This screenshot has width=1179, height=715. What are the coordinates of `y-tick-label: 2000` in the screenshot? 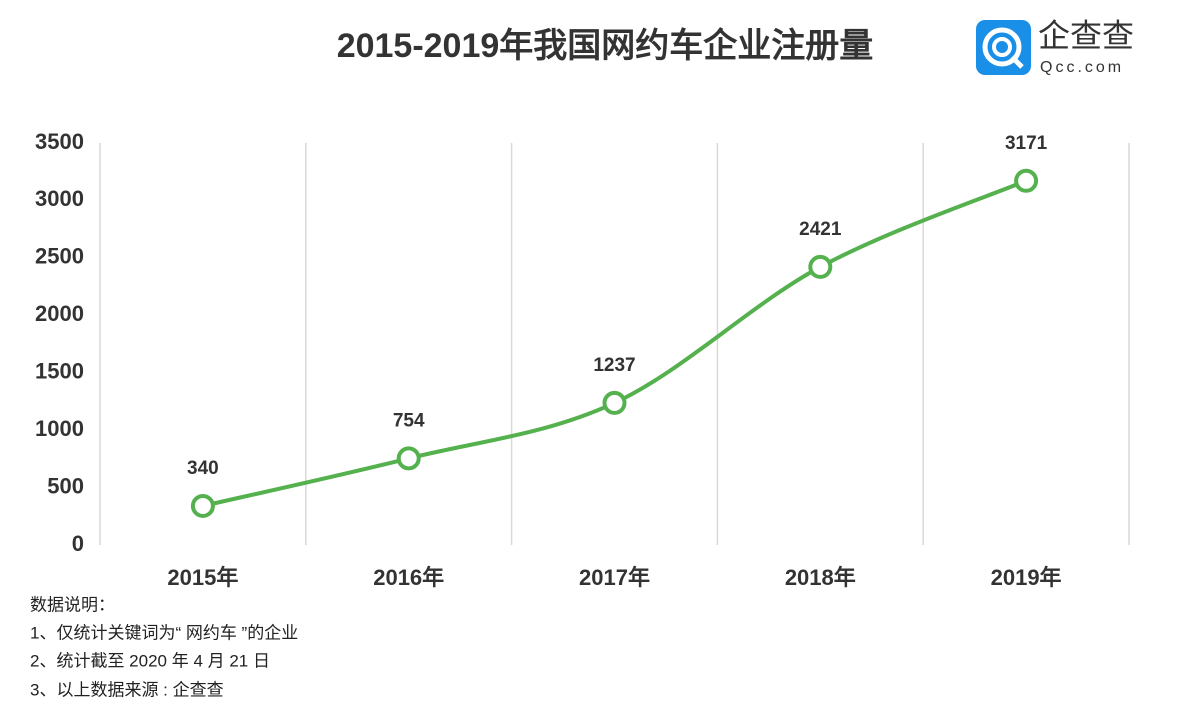 It's located at (59, 313).